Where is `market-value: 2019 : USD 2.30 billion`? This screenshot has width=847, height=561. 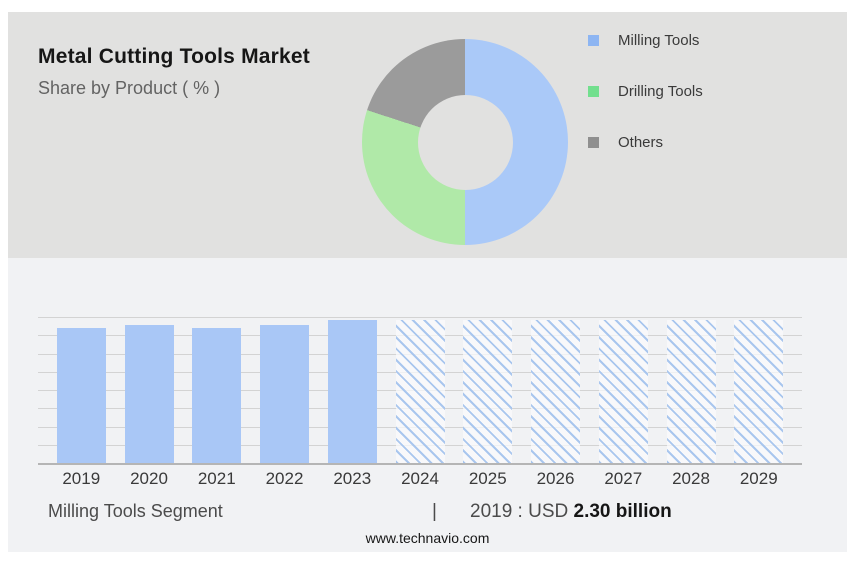
market-value: 2019 : USD 2.30 billion is located at coordinates (571, 512).